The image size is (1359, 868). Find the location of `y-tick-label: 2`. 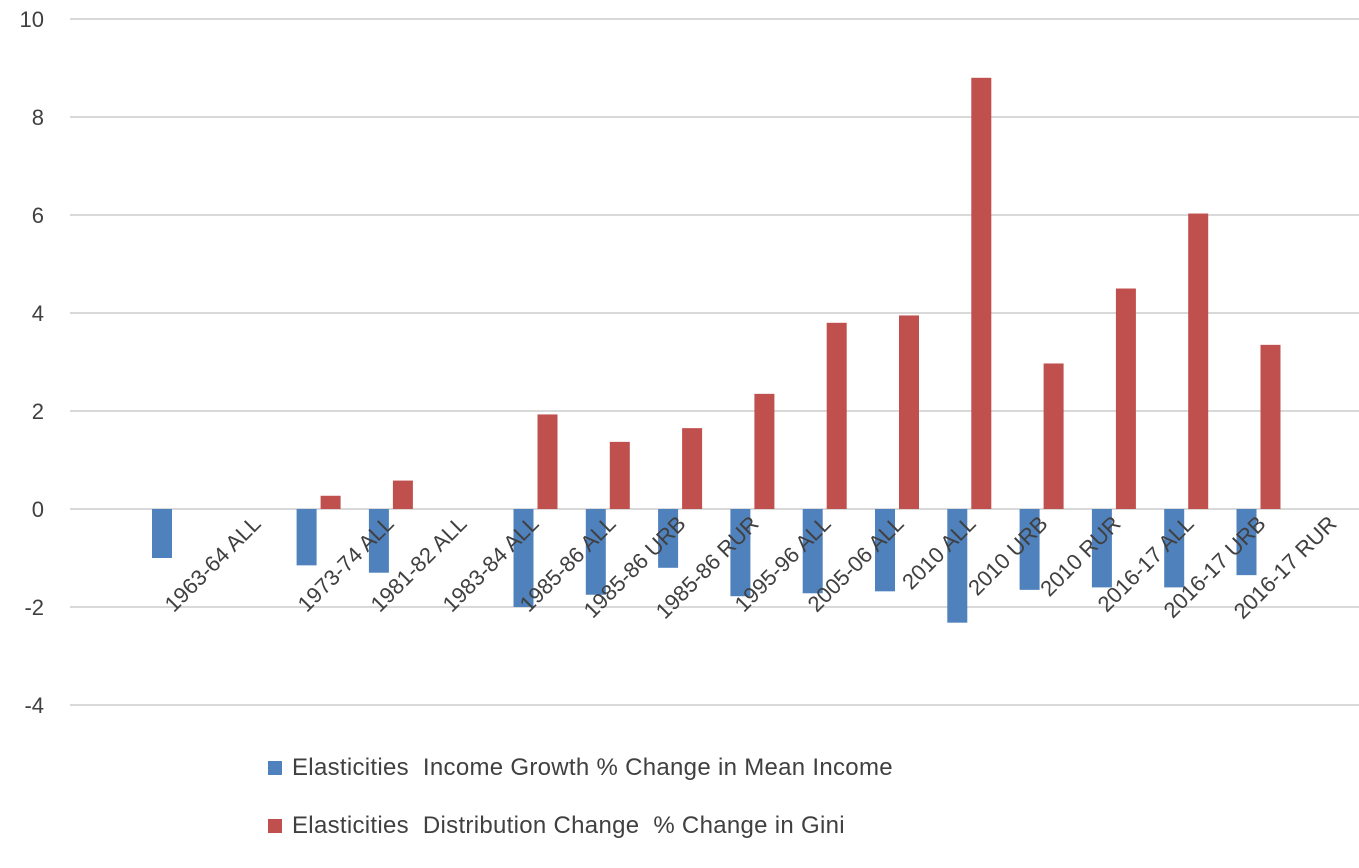

y-tick-label: 2 is located at coordinates (38, 411).